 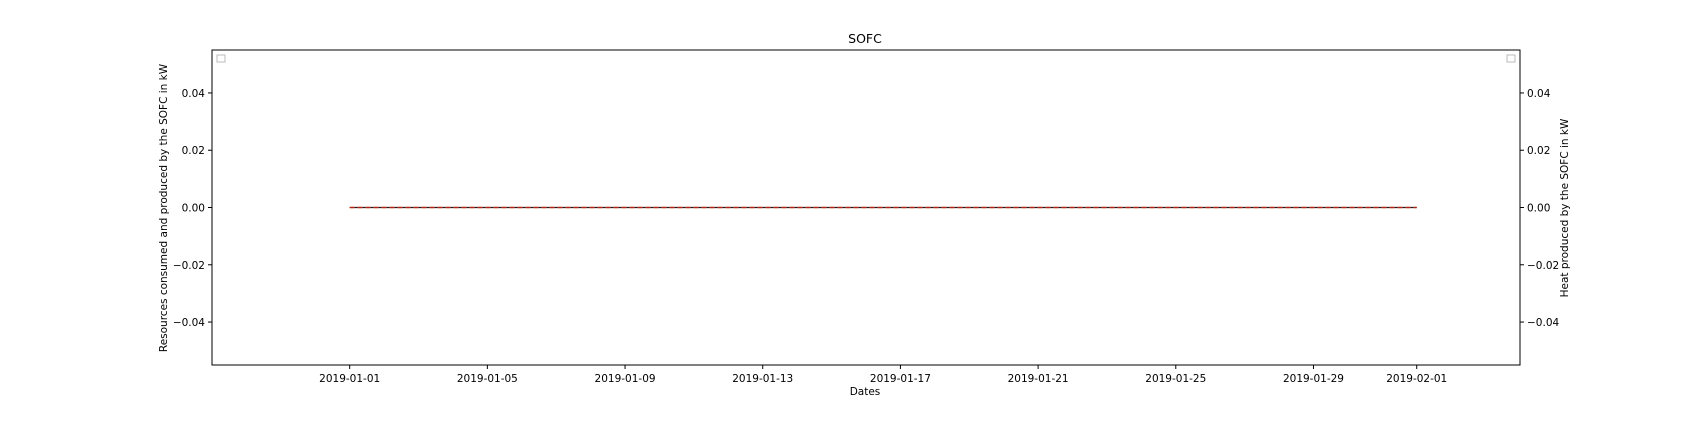 I want to click on y-left-tick-label: 0.00, so click(x=193, y=209).